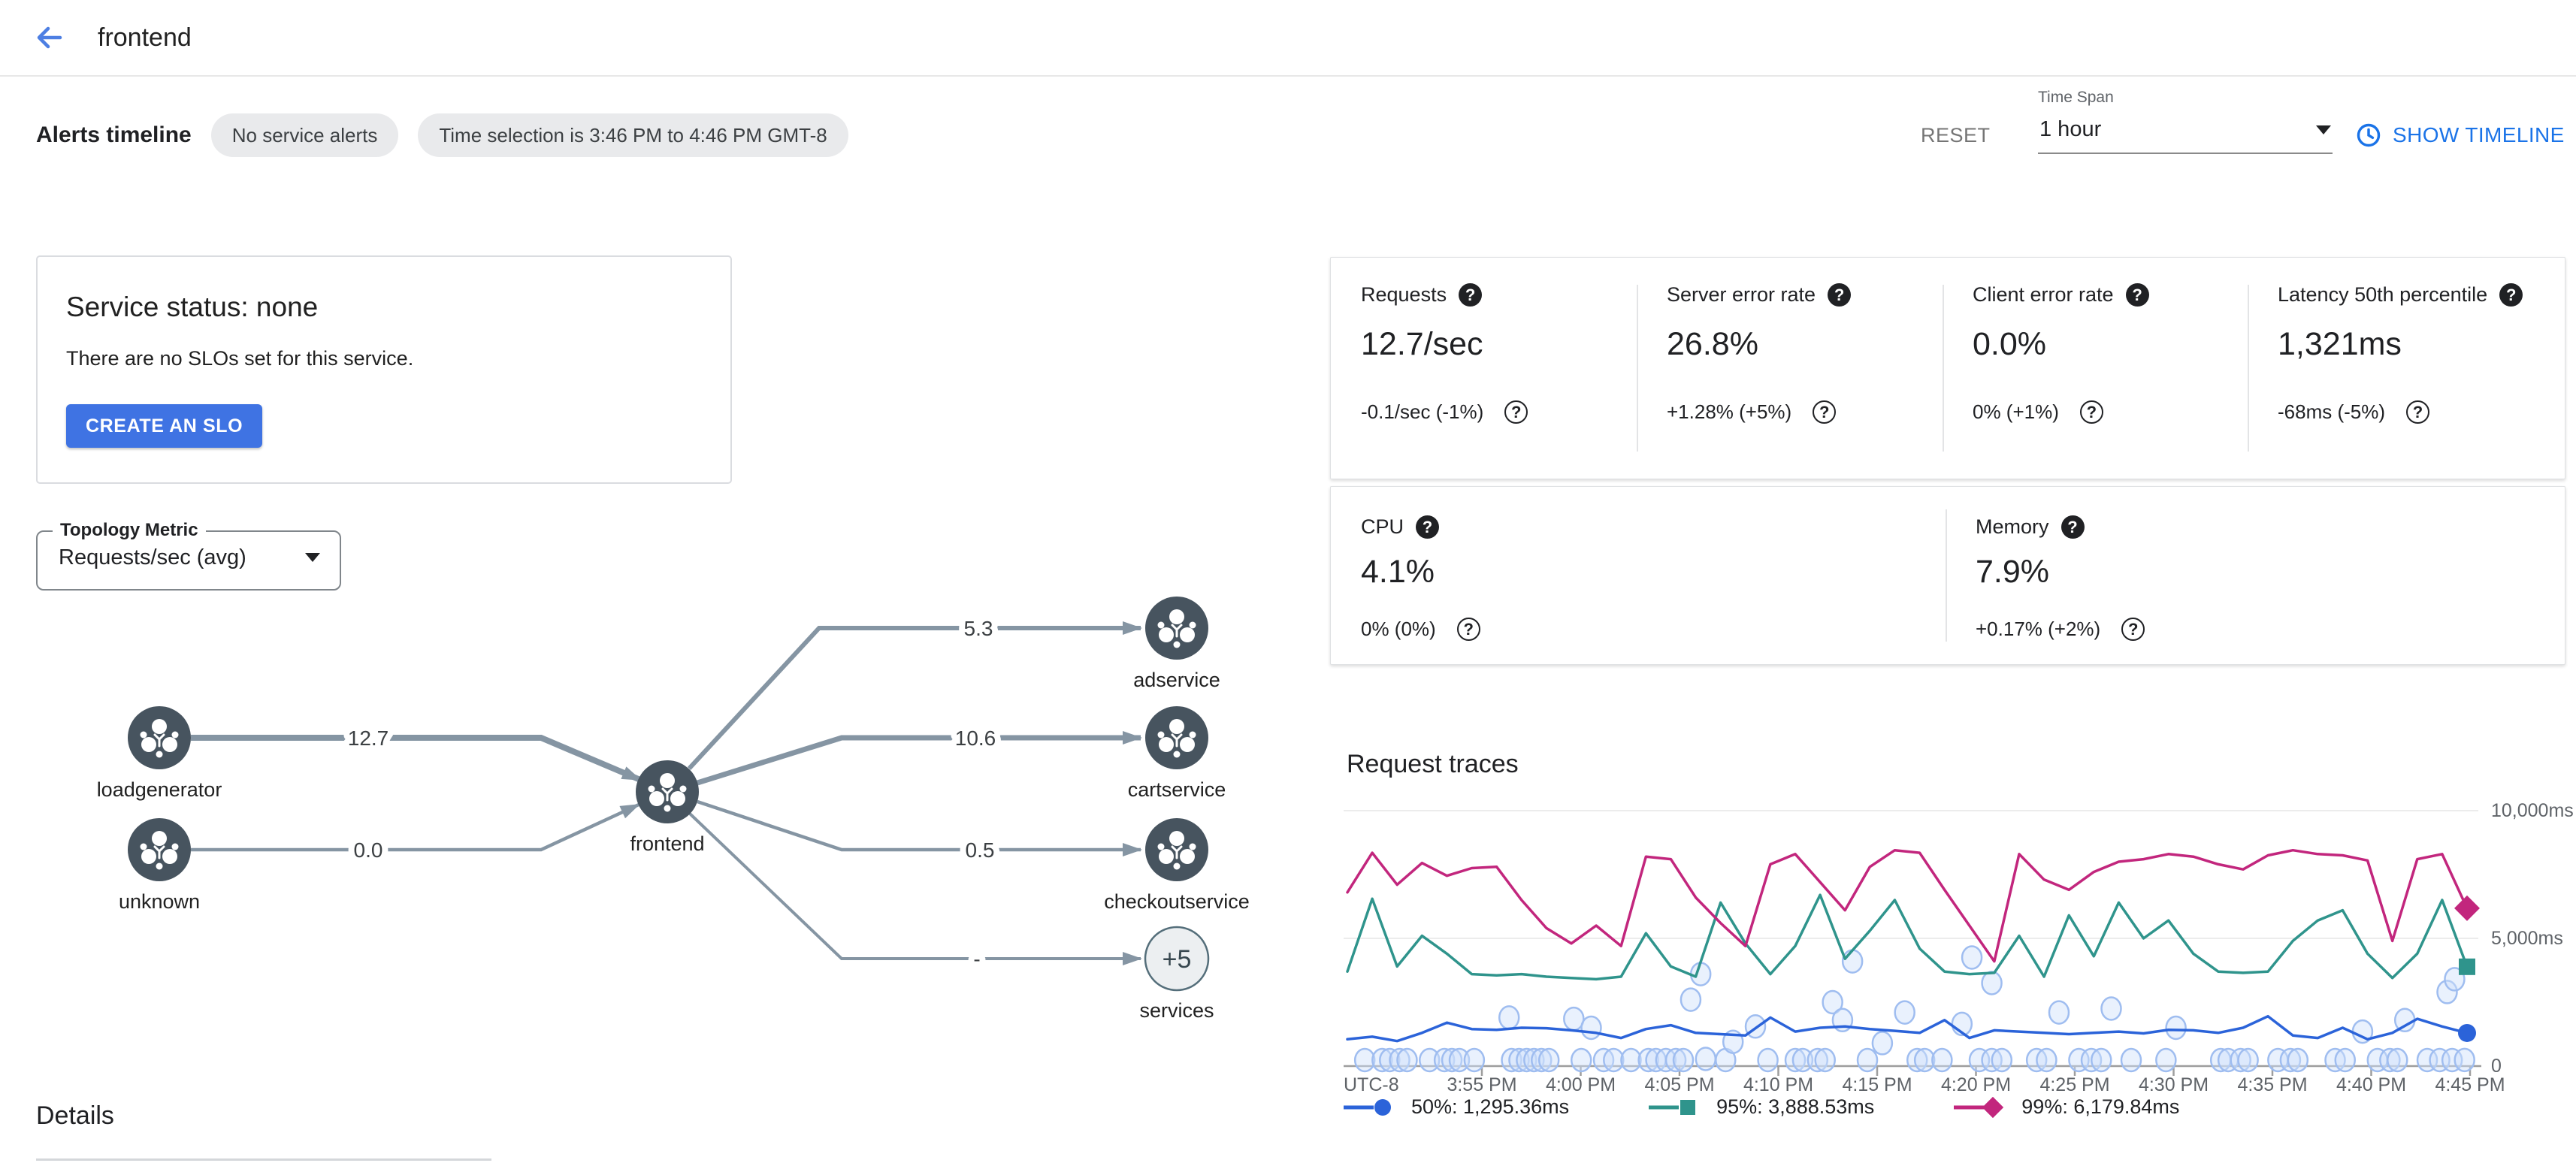  I want to click on topology-node-frontend: frontend, so click(667, 807).